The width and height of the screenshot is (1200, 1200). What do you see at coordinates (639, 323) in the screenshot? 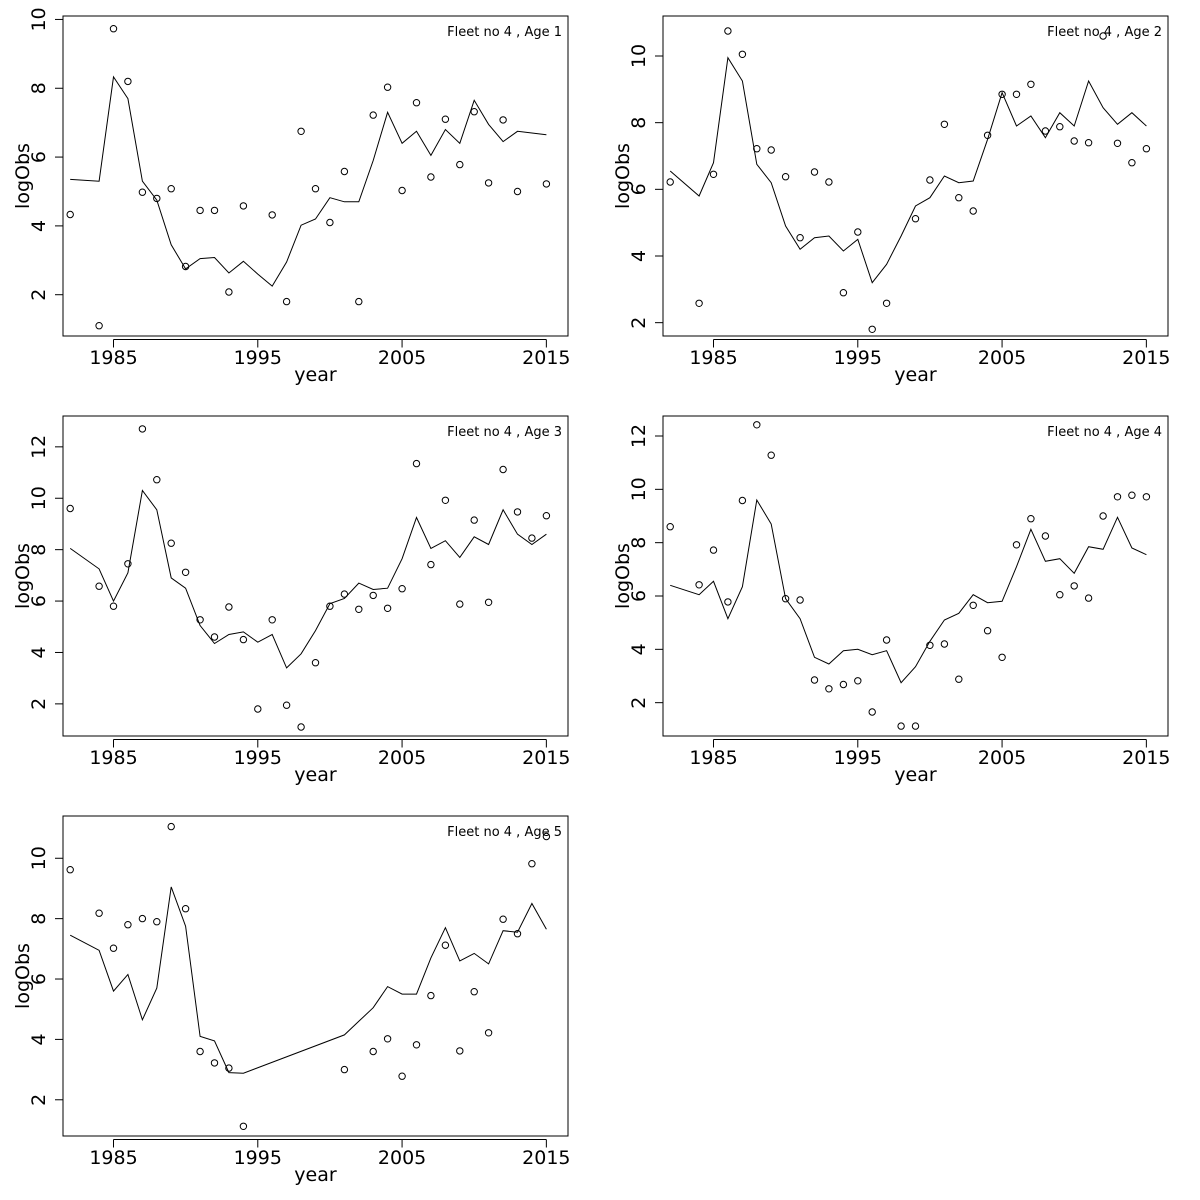
I see `y-tick-label: 2` at bounding box center [639, 323].